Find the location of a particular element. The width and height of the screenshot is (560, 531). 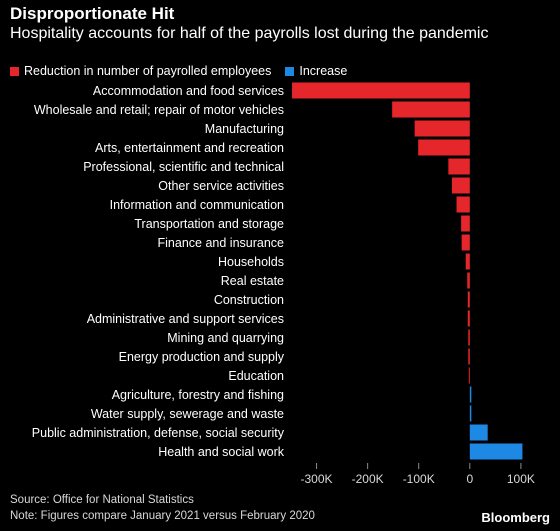

category-label-information-and-communication: Information and communication is located at coordinates (197, 205).